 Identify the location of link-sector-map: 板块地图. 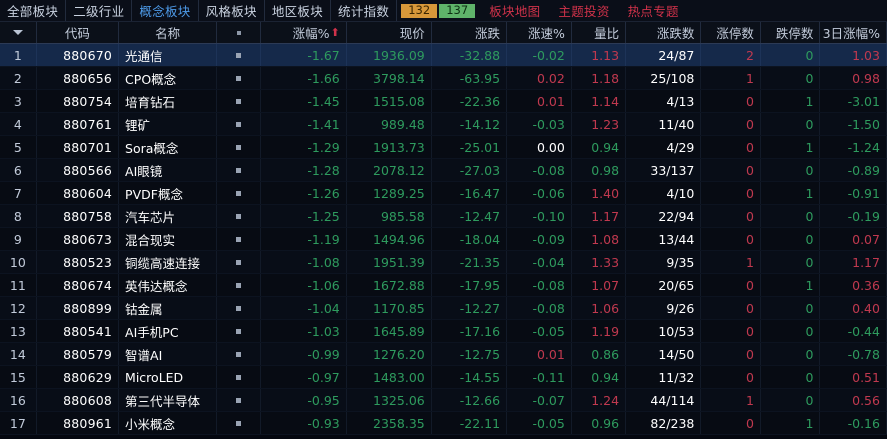
(514, 10).